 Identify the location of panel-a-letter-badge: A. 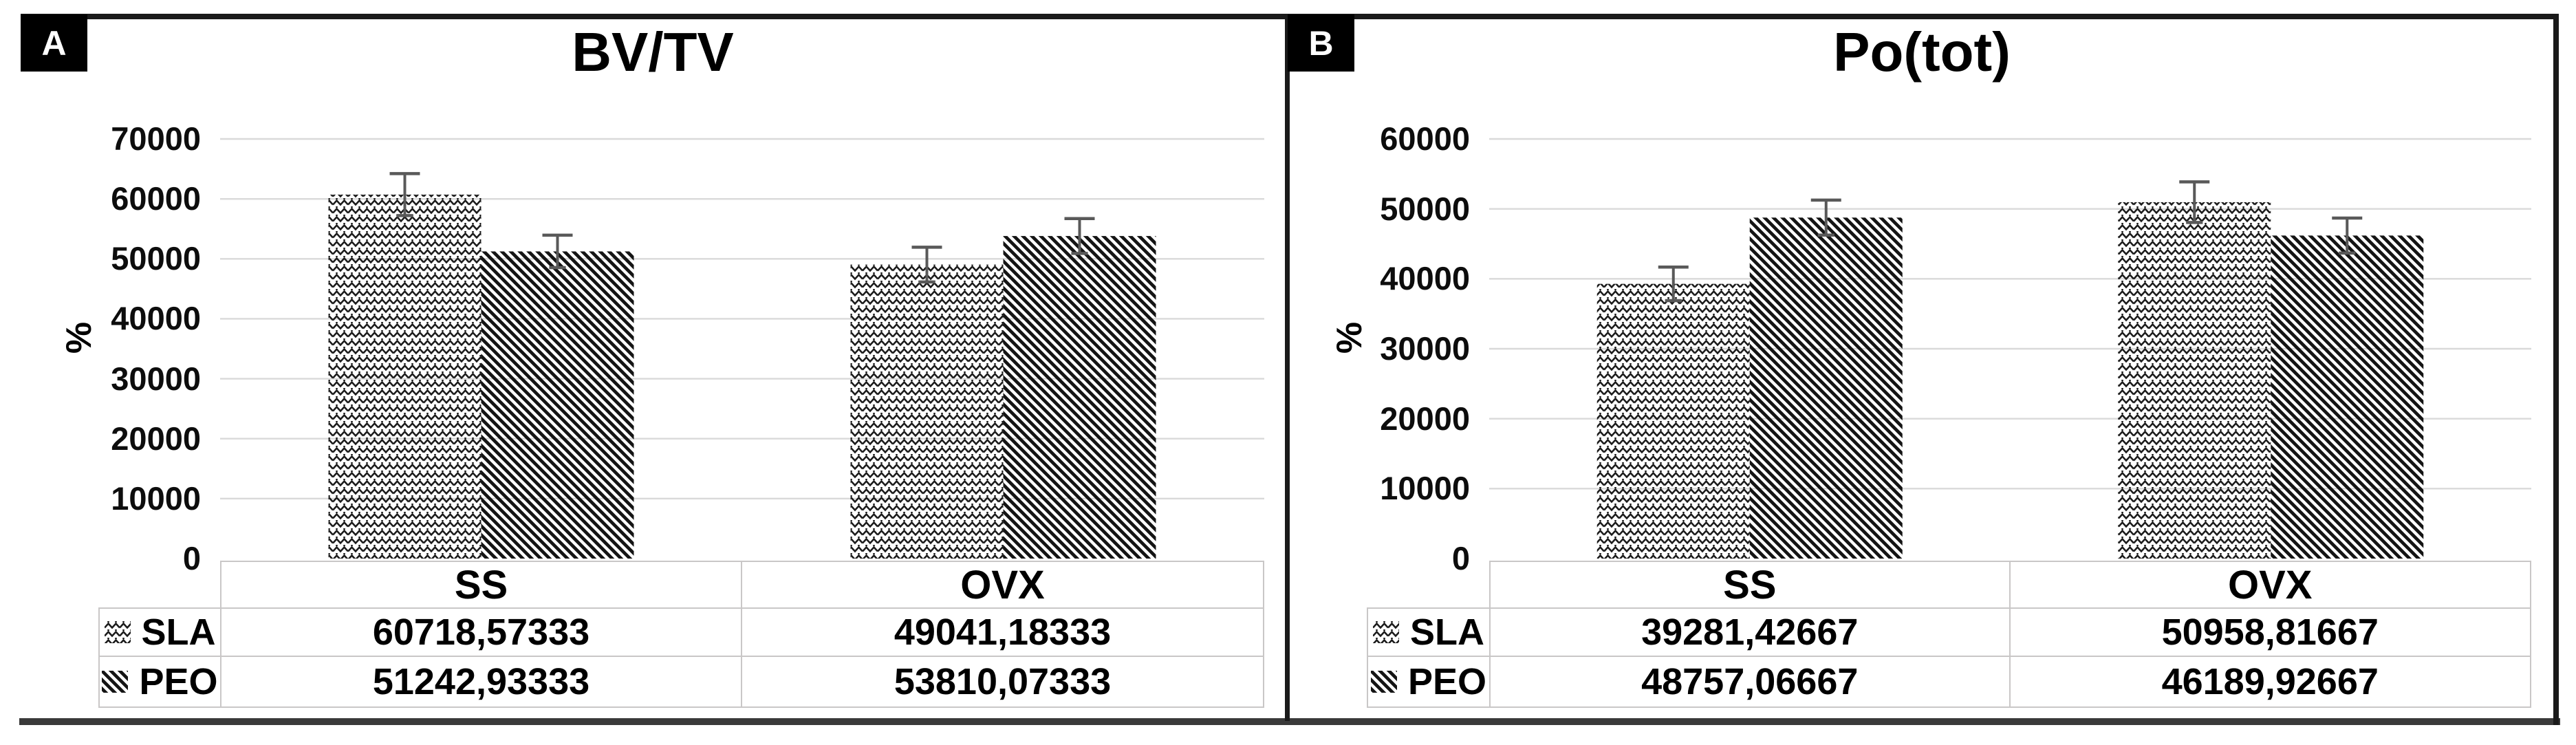
(54, 43).